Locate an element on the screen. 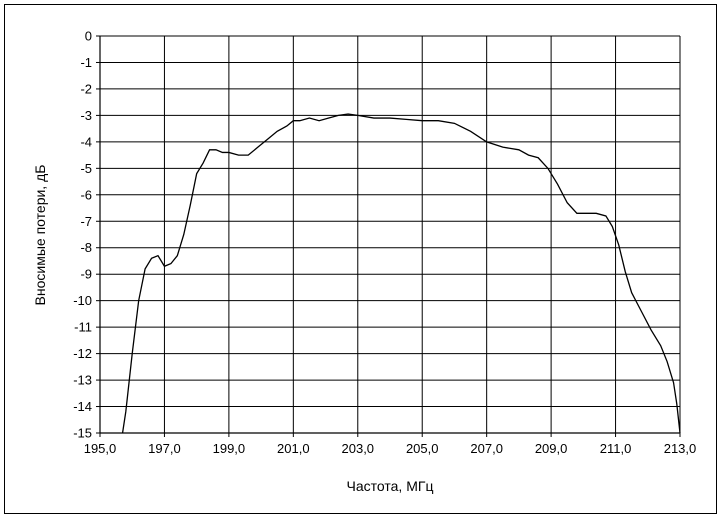 The image size is (721, 518). y-tick-label: 0 is located at coordinates (88, 36).